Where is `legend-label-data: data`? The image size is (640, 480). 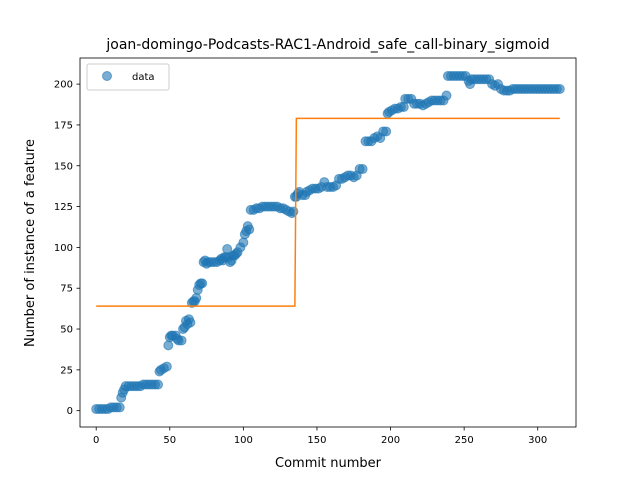
legend-label-data: data is located at coordinates (143, 77).